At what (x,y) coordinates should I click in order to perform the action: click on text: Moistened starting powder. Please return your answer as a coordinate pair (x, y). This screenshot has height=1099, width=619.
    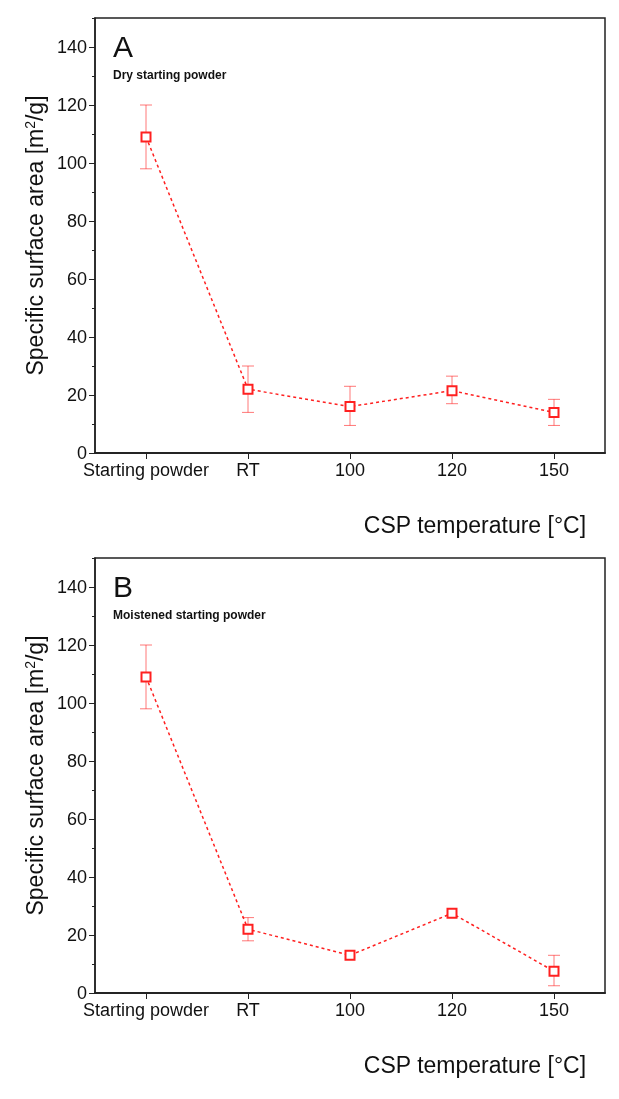
    Looking at the image, I should click on (190, 615).